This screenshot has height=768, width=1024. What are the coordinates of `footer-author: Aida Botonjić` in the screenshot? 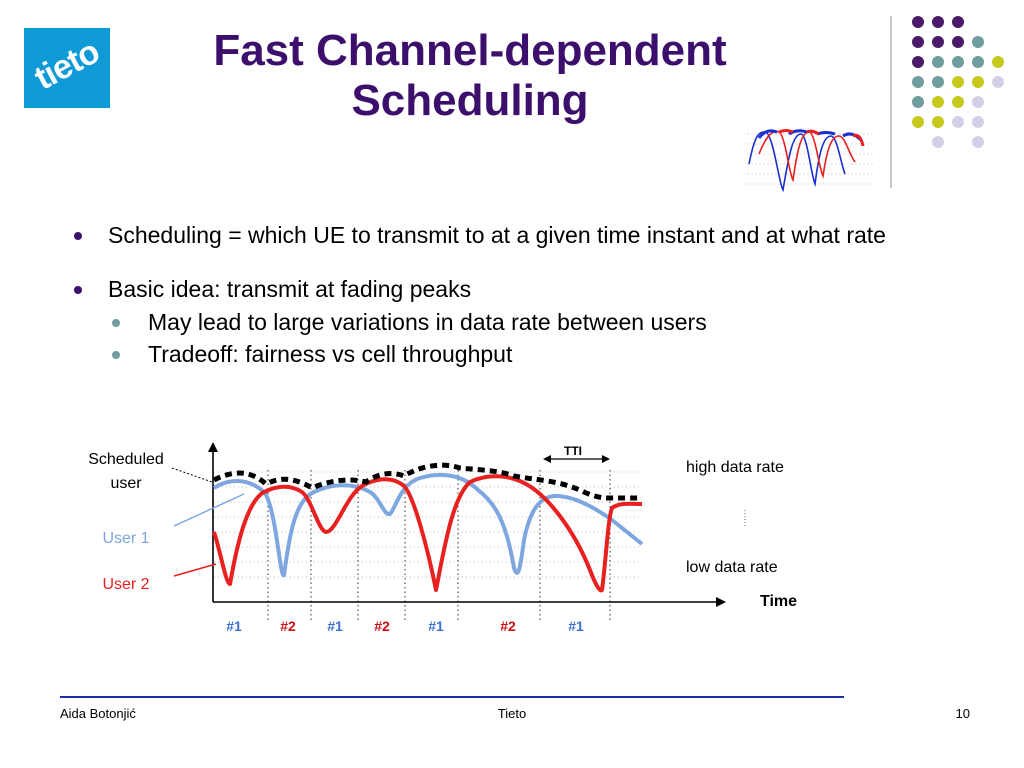 It's located at (98, 713).